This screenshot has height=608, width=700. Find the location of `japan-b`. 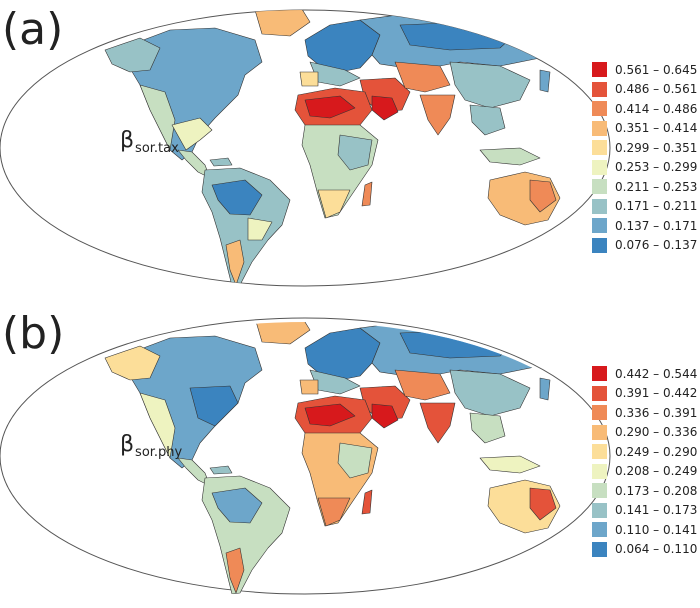

japan-b is located at coordinates (545, 389).